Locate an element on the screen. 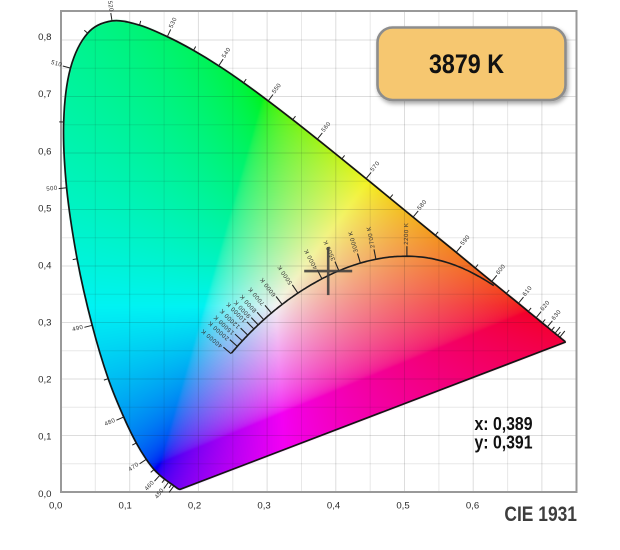 The width and height of the screenshot is (620, 550). svg-text: 460 is located at coordinates (150, 486).